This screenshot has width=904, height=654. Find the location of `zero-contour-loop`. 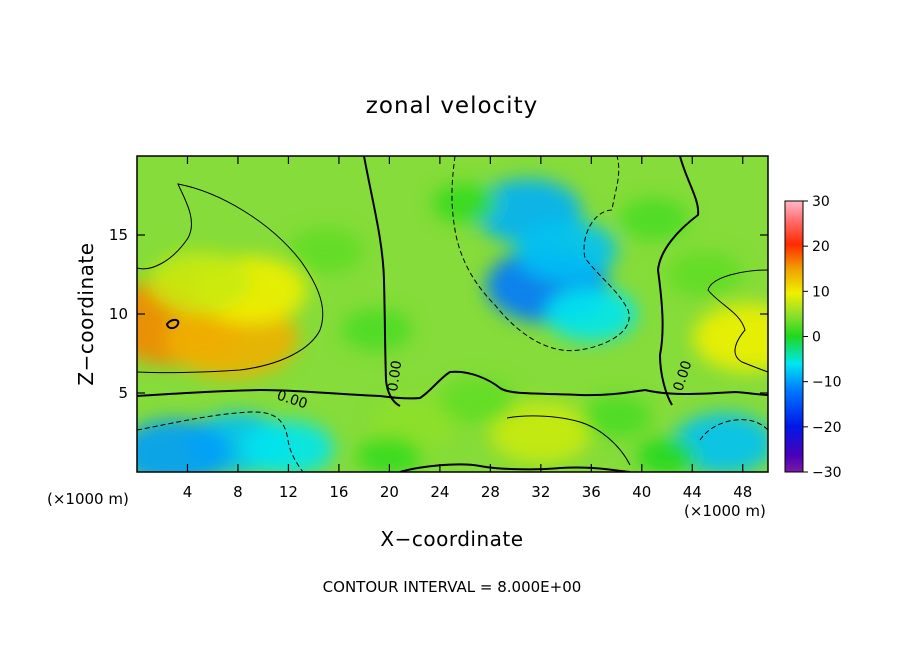

zero-contour-loop is located at coordinates (172, 324).